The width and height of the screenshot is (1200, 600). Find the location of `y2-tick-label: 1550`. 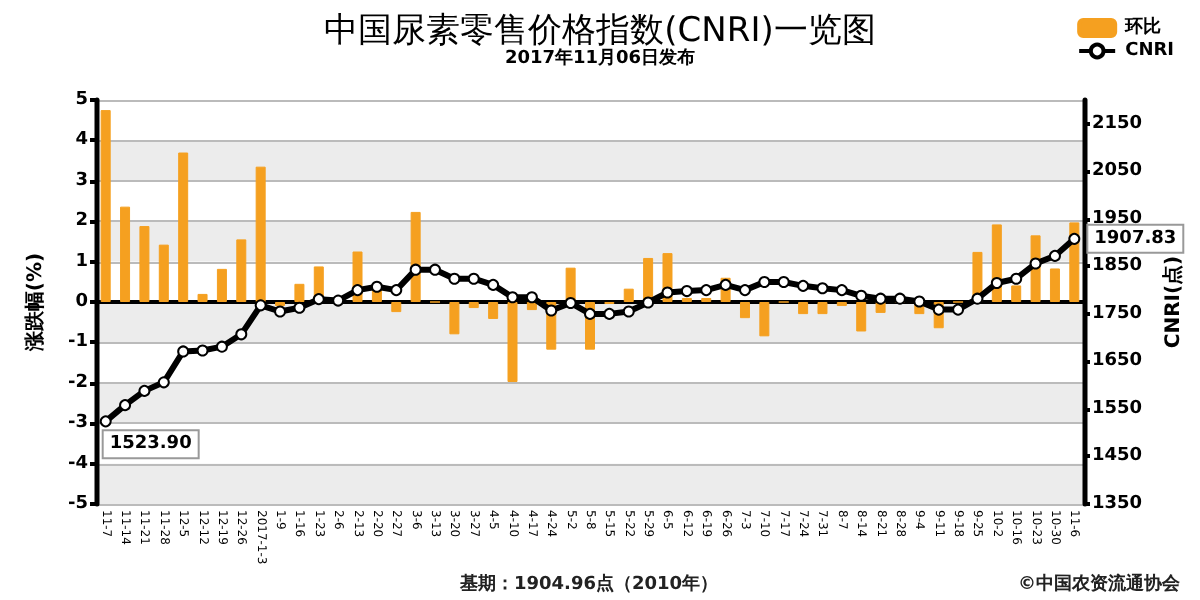

y2-tick-label: 1550 is located at coordinates (1117, 408).